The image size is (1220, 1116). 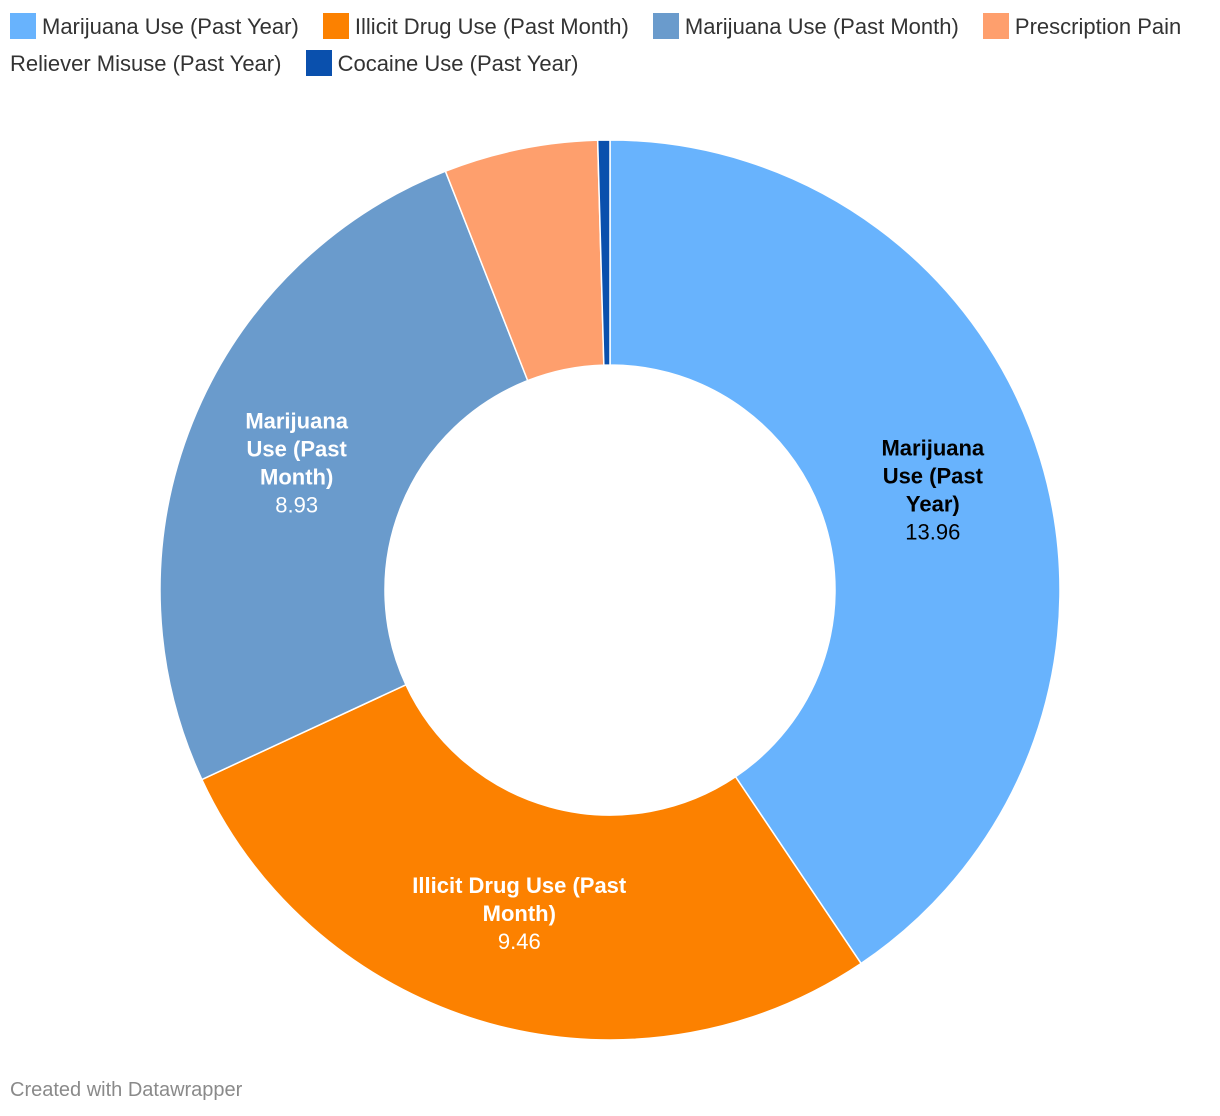 I want to click on legend-item-marijuana-past-year: Marijuana Use (Past Year), so click(x=154, y=26).